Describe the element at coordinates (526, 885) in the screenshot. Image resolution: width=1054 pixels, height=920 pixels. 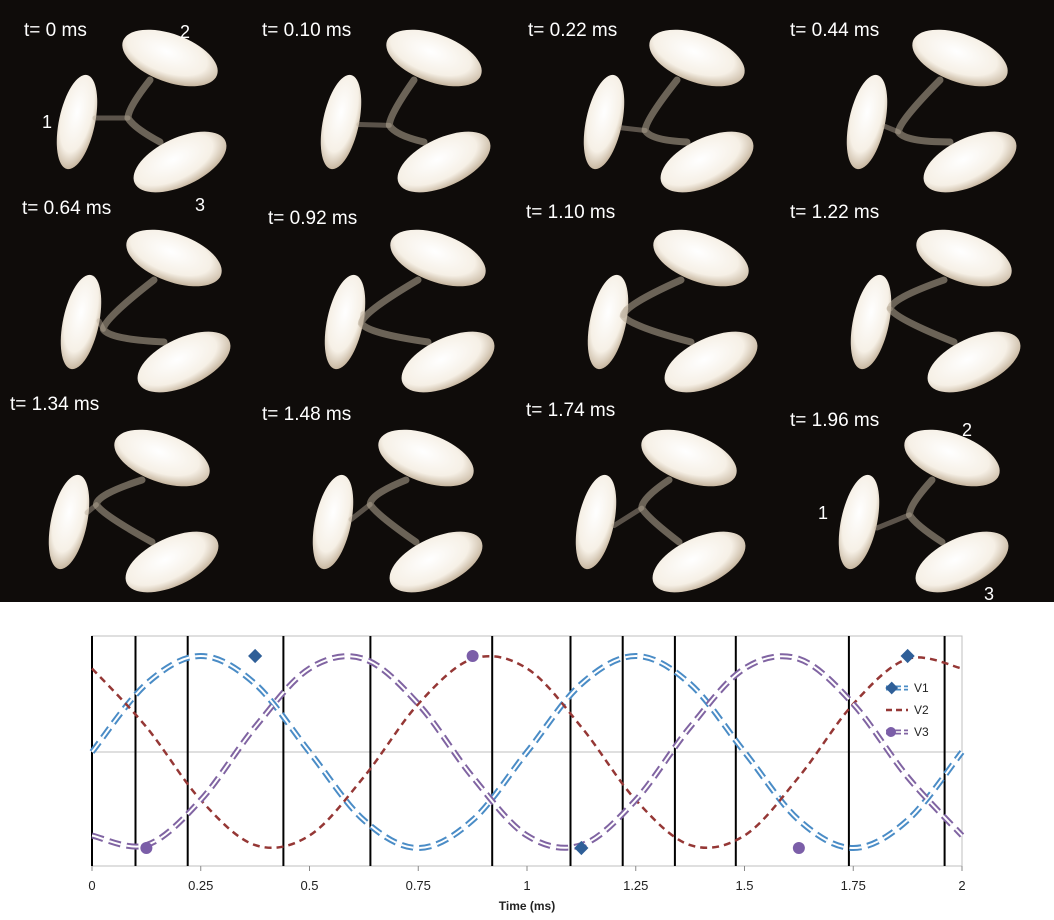
I see `x-tick-label: 1` at that location.